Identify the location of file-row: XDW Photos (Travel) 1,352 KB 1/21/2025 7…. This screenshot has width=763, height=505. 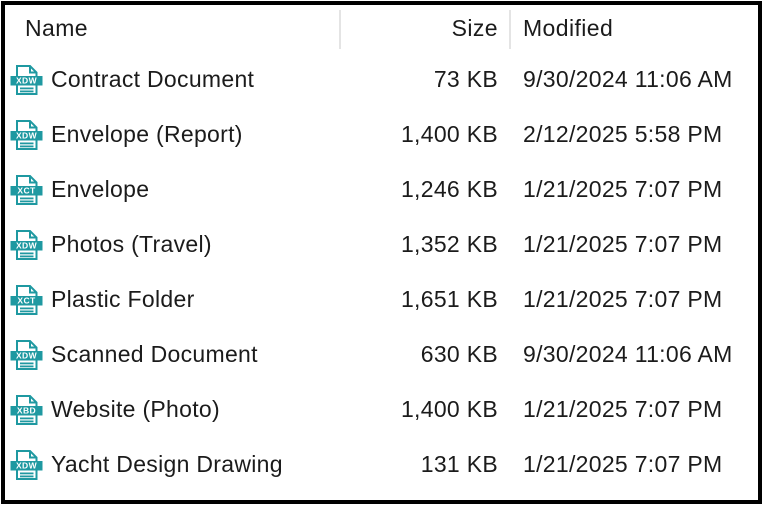
(381, 244).